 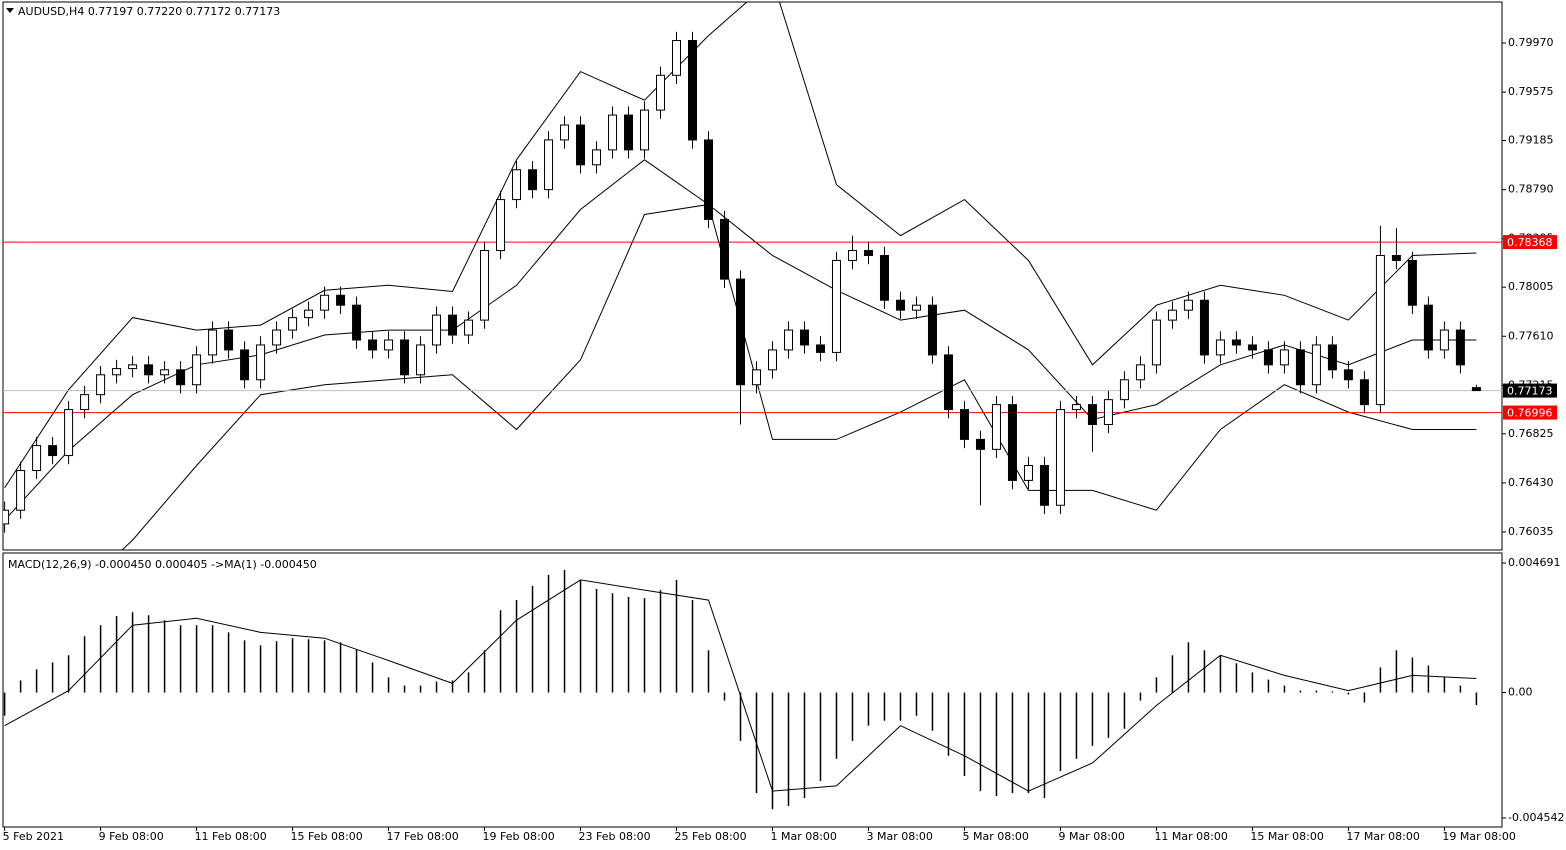 What do you see at coordinates (1531, 482) in the screenshot?
I see `y-tick-label: 0.76430` at bounding box center [1531, 482].